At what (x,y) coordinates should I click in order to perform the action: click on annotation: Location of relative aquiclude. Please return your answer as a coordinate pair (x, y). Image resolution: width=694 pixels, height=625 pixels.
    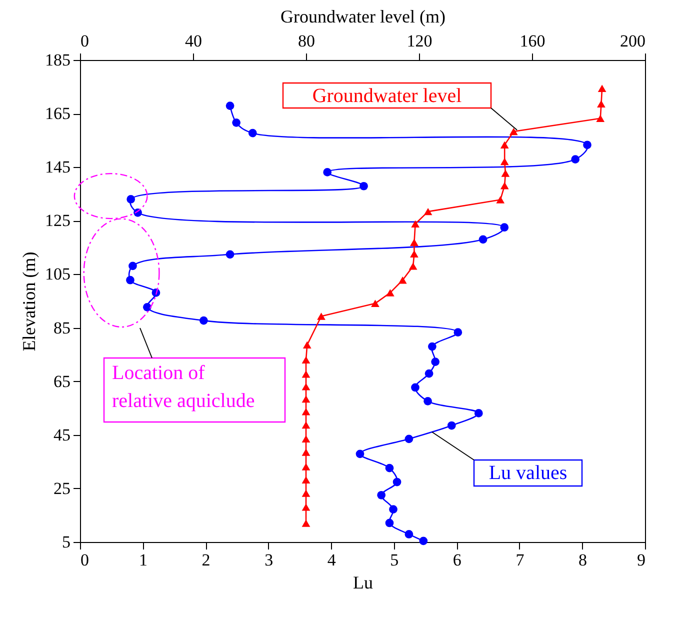
    Looking at the image, I should click on (183, 387).